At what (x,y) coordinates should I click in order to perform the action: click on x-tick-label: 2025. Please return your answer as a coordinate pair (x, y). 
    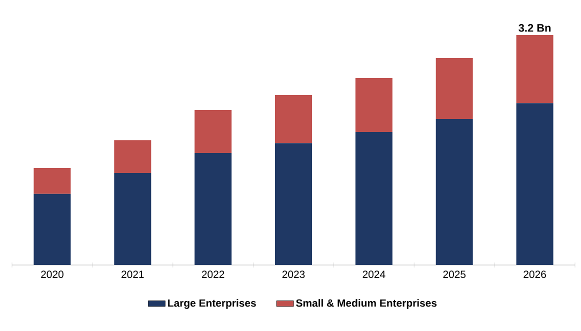
    Looking at the image, I should click on (454, 274).